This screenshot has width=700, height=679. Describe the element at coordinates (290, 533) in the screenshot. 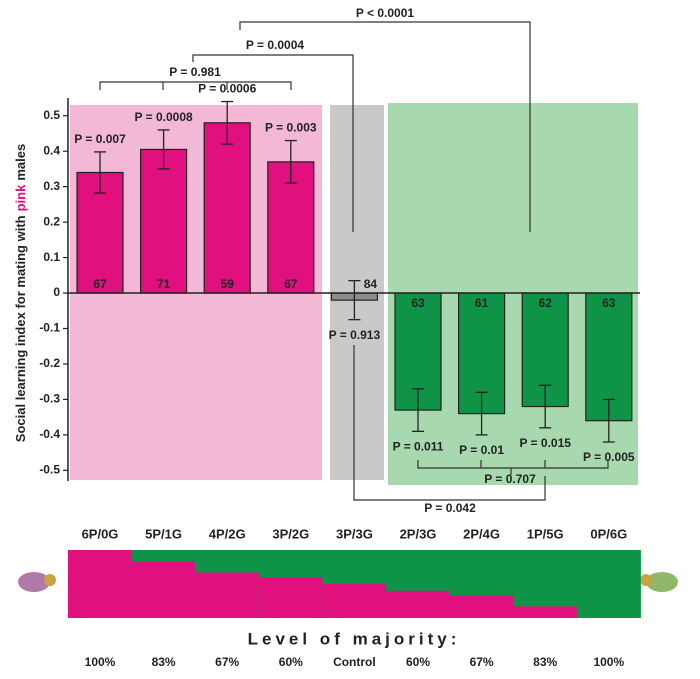

I see `x-tick-label: 3P/2G` at that location.